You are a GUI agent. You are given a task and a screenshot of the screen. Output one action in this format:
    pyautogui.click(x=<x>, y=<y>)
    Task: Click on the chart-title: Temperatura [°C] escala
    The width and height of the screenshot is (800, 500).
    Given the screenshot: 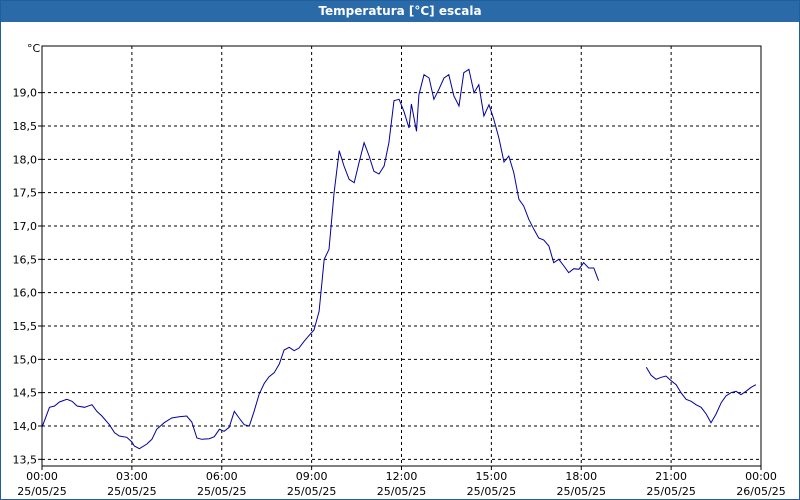 What is the action you would take?
    pyautogui.click(x=400, y=11)
    